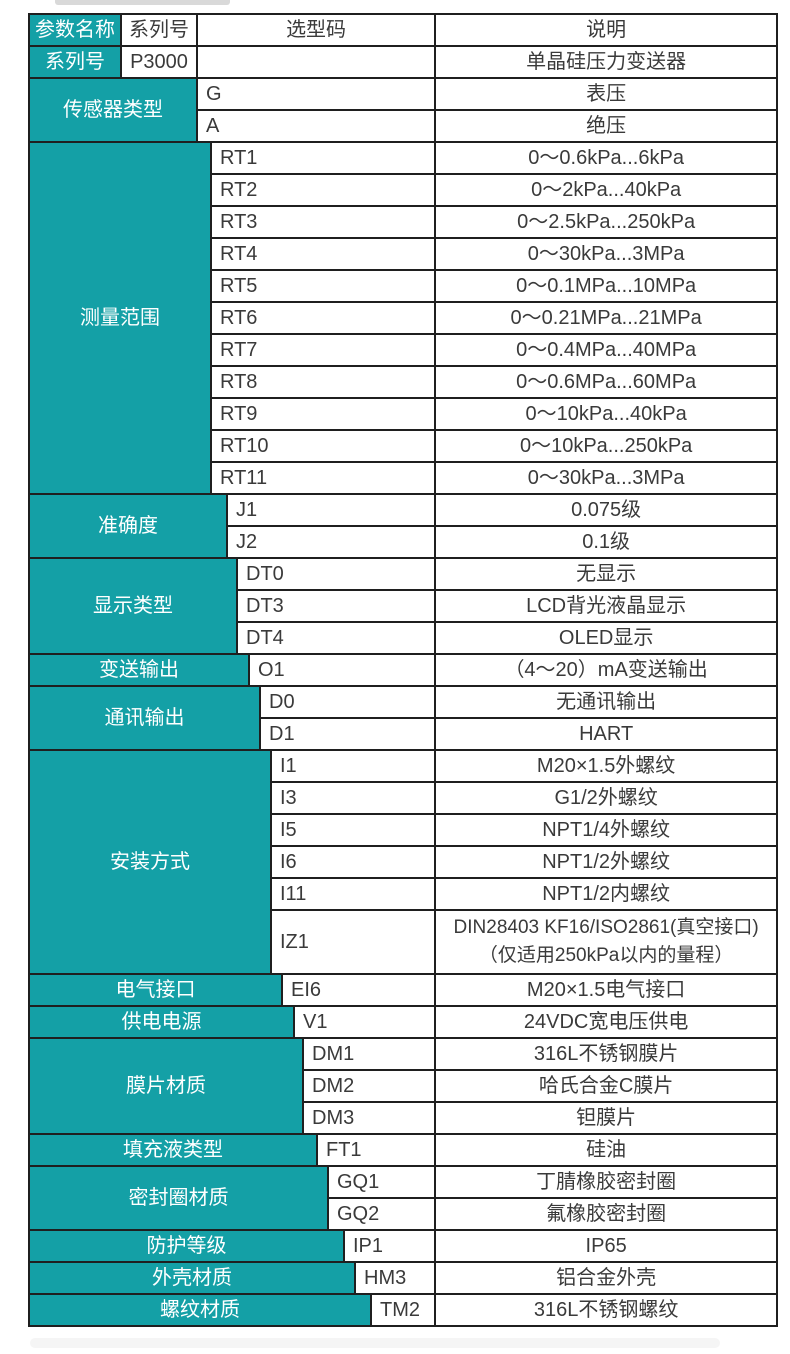 Image resolution: width=790 pixels, height=1354 pixels. Describe the element at coordinates (606, 414) in the screenshot. I see `desc-RT9: 0～10kPa...40kPa` at that location.